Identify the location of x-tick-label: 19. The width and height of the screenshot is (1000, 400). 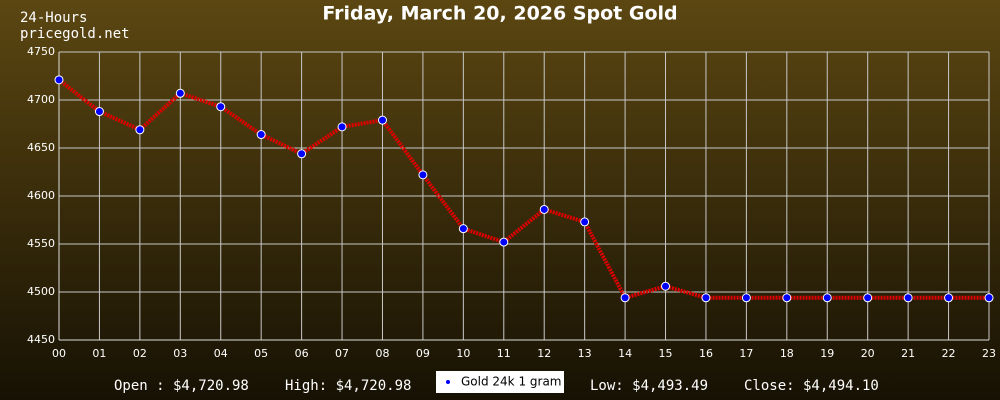
(827, 353).